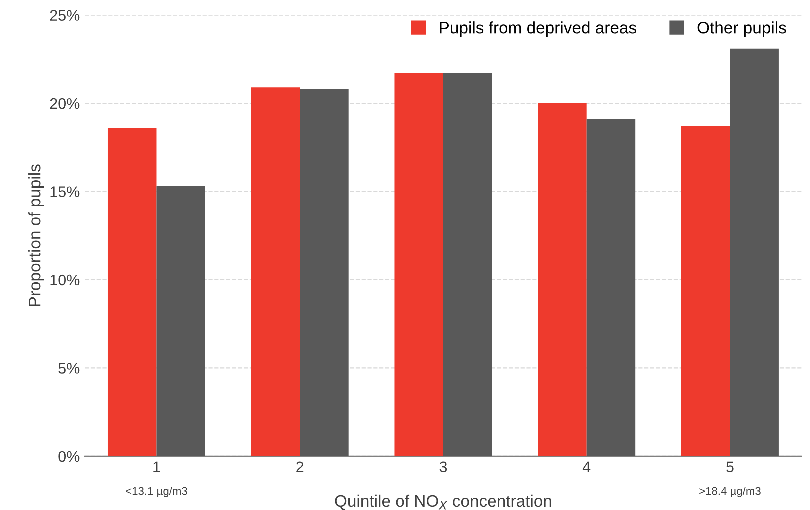  I want to click on category-label: 1 <13.1 µg/m3, so click(157, 480).